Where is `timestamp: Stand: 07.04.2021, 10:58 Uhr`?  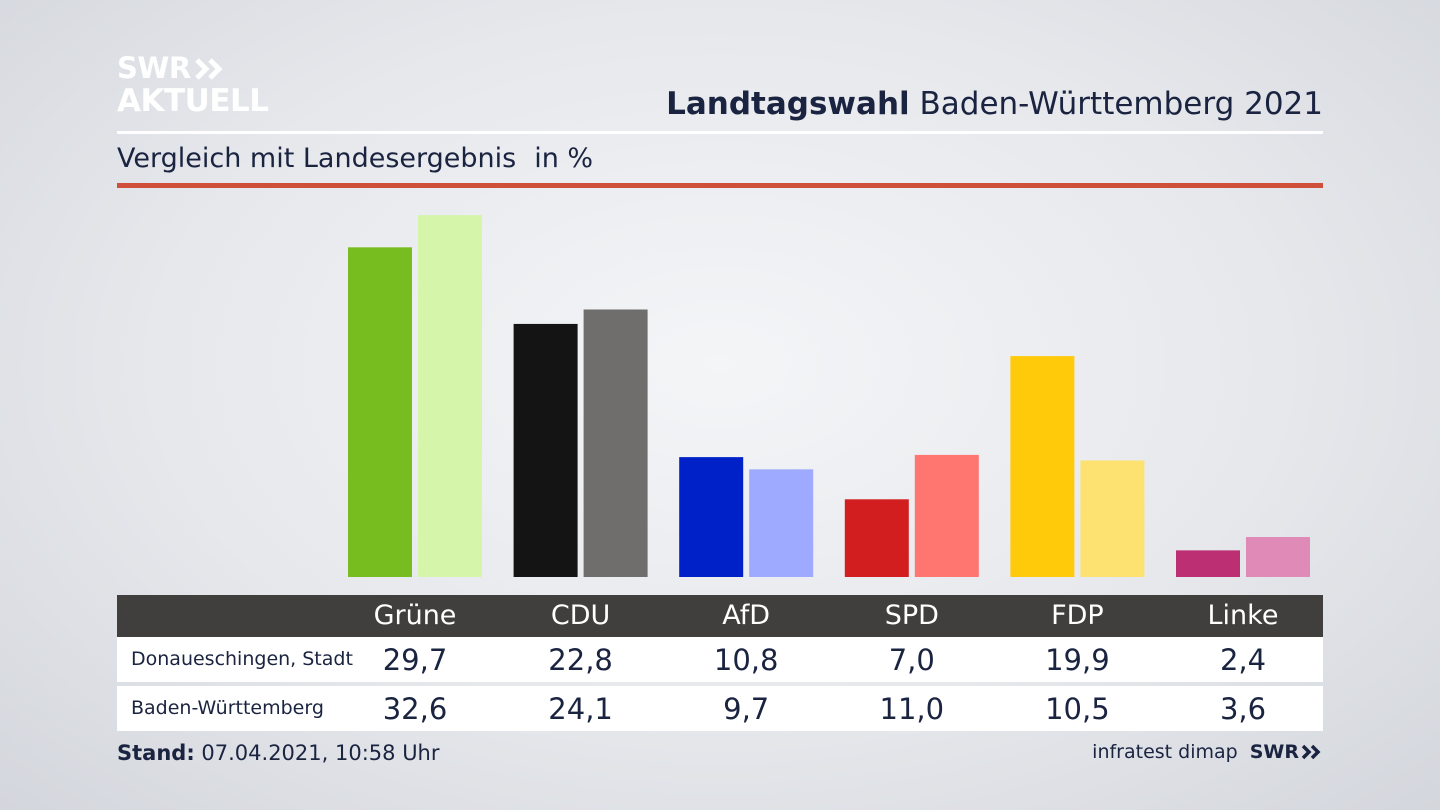
timestamp: Stand: 07.04.2021, 10:58 Uhr is located at coordinates (278, 753).